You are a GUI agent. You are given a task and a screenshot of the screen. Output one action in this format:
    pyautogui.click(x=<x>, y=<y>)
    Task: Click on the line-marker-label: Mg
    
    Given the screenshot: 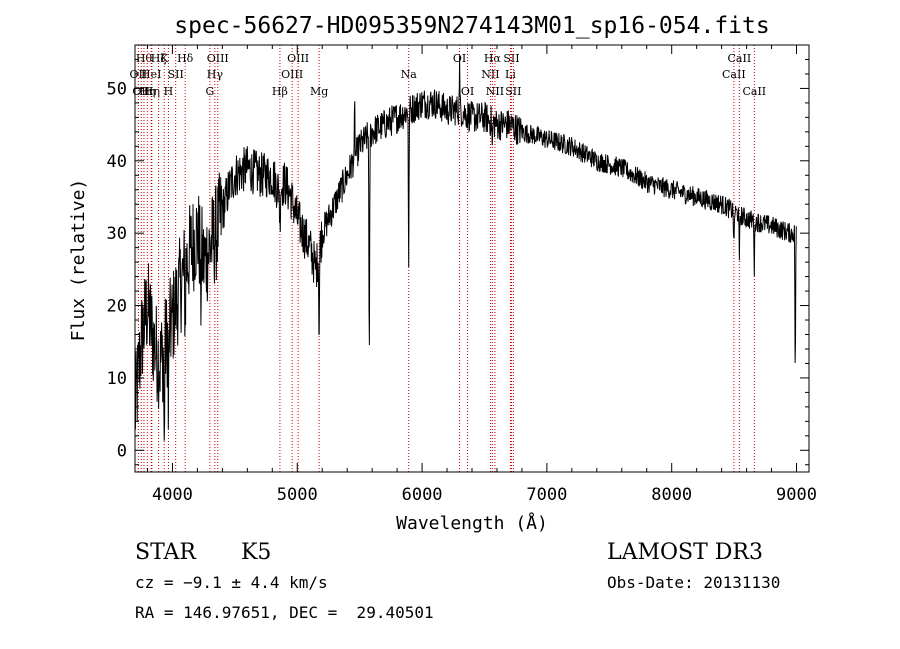 What is the action you would take?
    pyautogui.click(x=319, y=91)
    